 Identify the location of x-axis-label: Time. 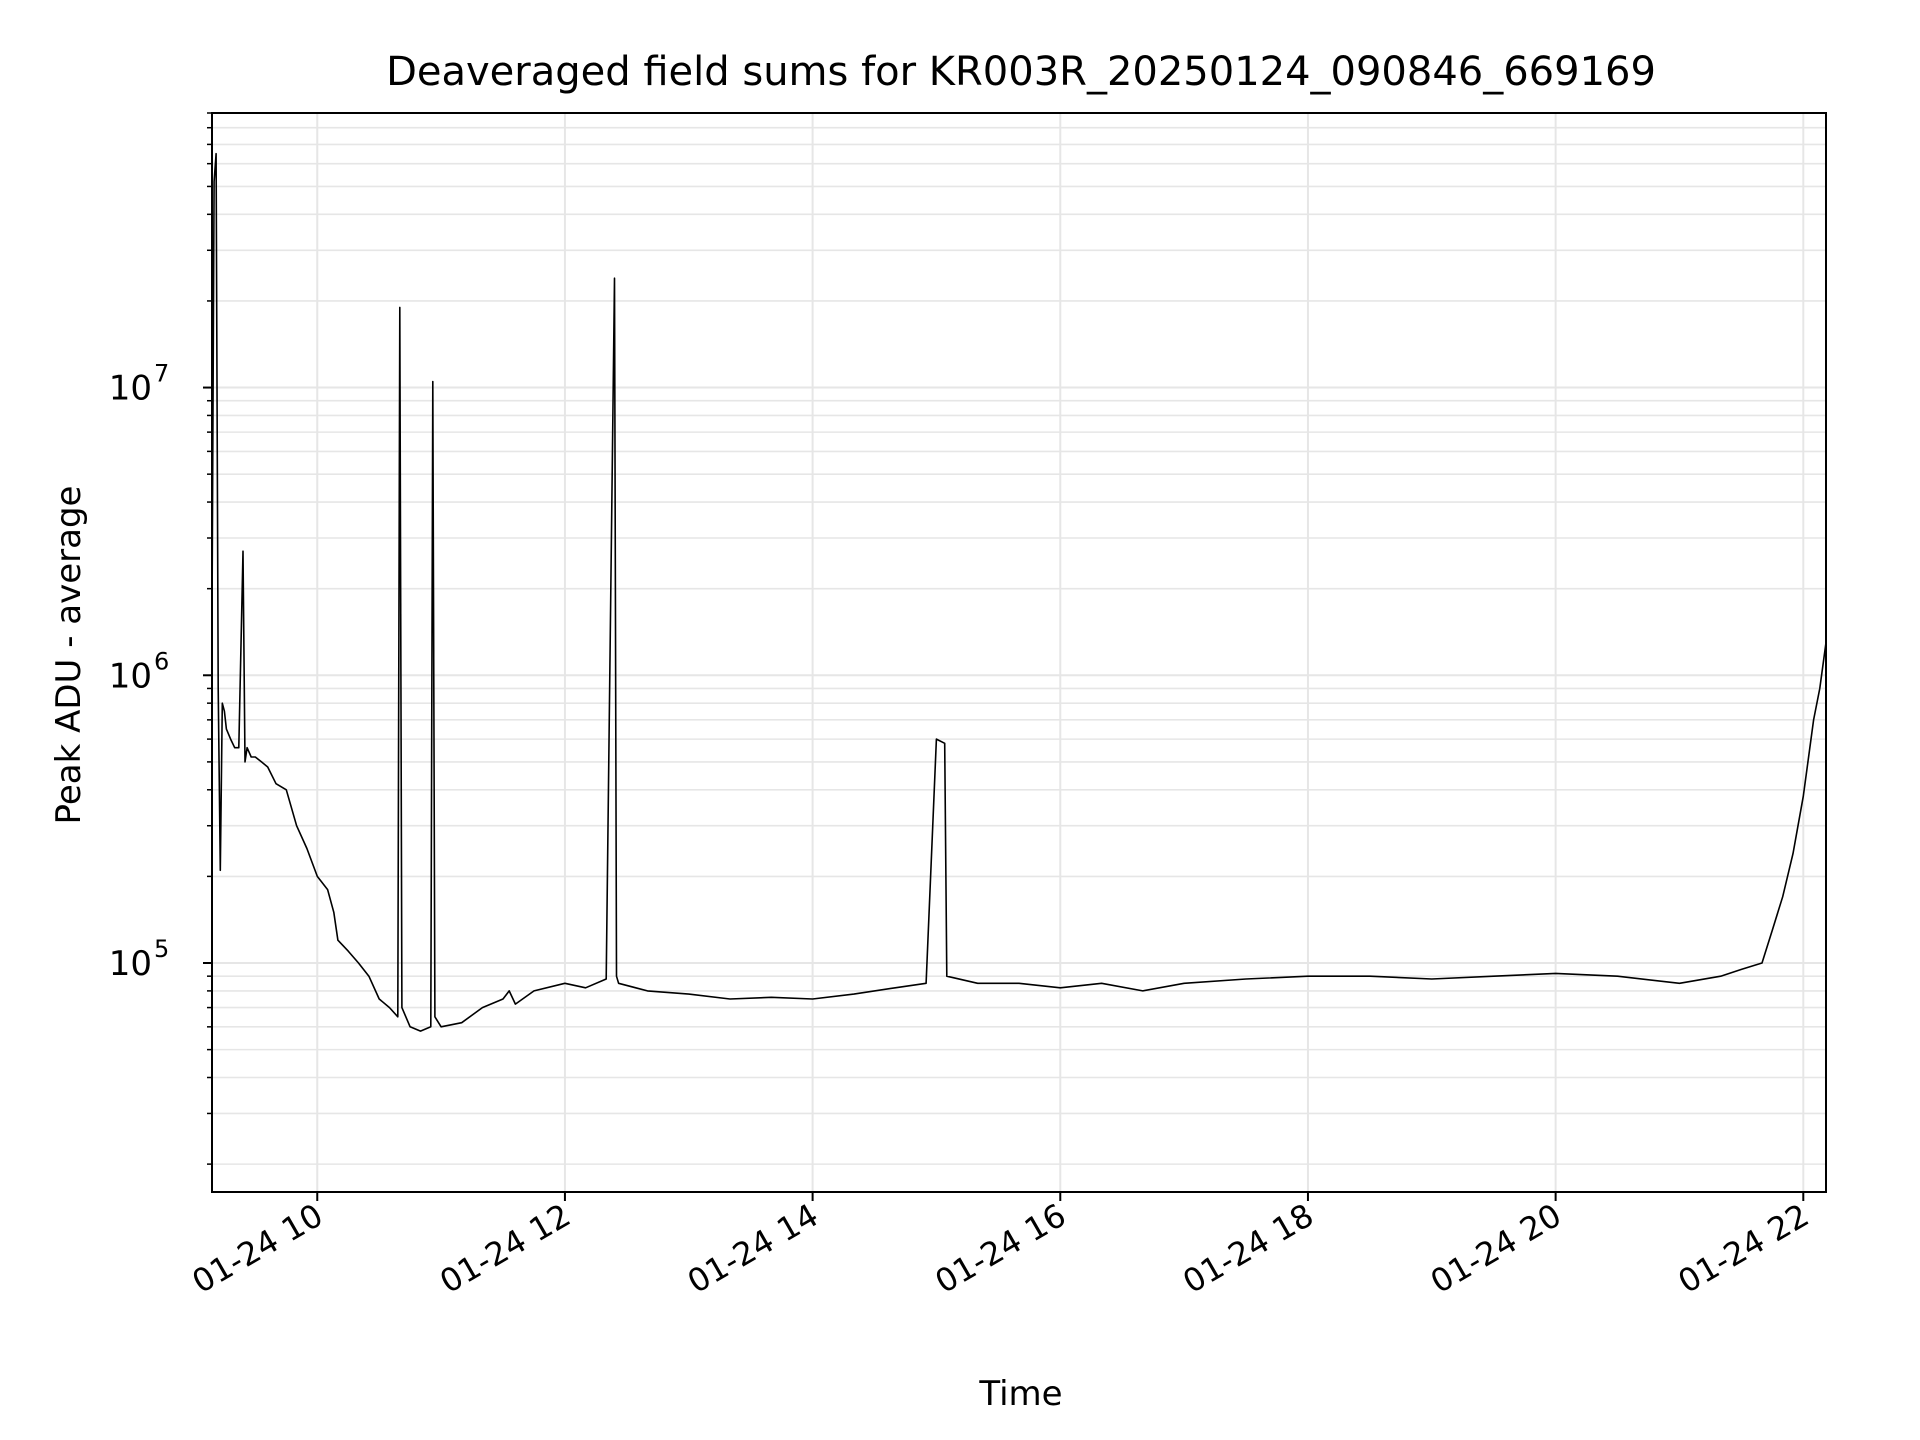
(1020, 1394).